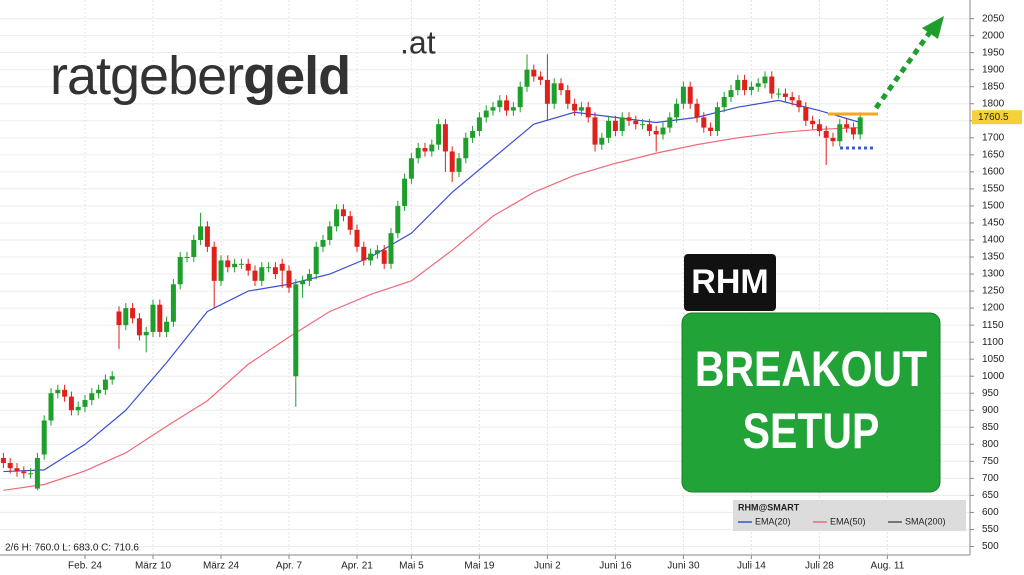 This screenshot has height=575, width=1024. Describe the element at coordinates (993, 274) in the screenshot. I see `y-tick-label: 1300` at that location.